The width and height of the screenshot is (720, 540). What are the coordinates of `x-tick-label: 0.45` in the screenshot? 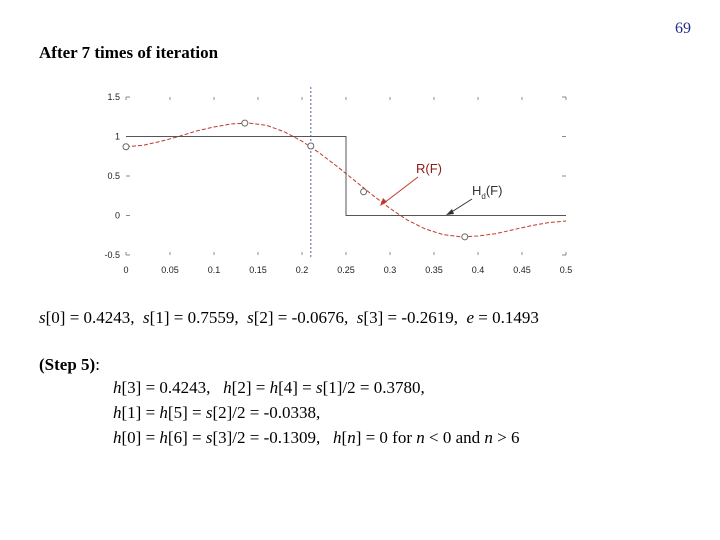 It's located at (522, 270).